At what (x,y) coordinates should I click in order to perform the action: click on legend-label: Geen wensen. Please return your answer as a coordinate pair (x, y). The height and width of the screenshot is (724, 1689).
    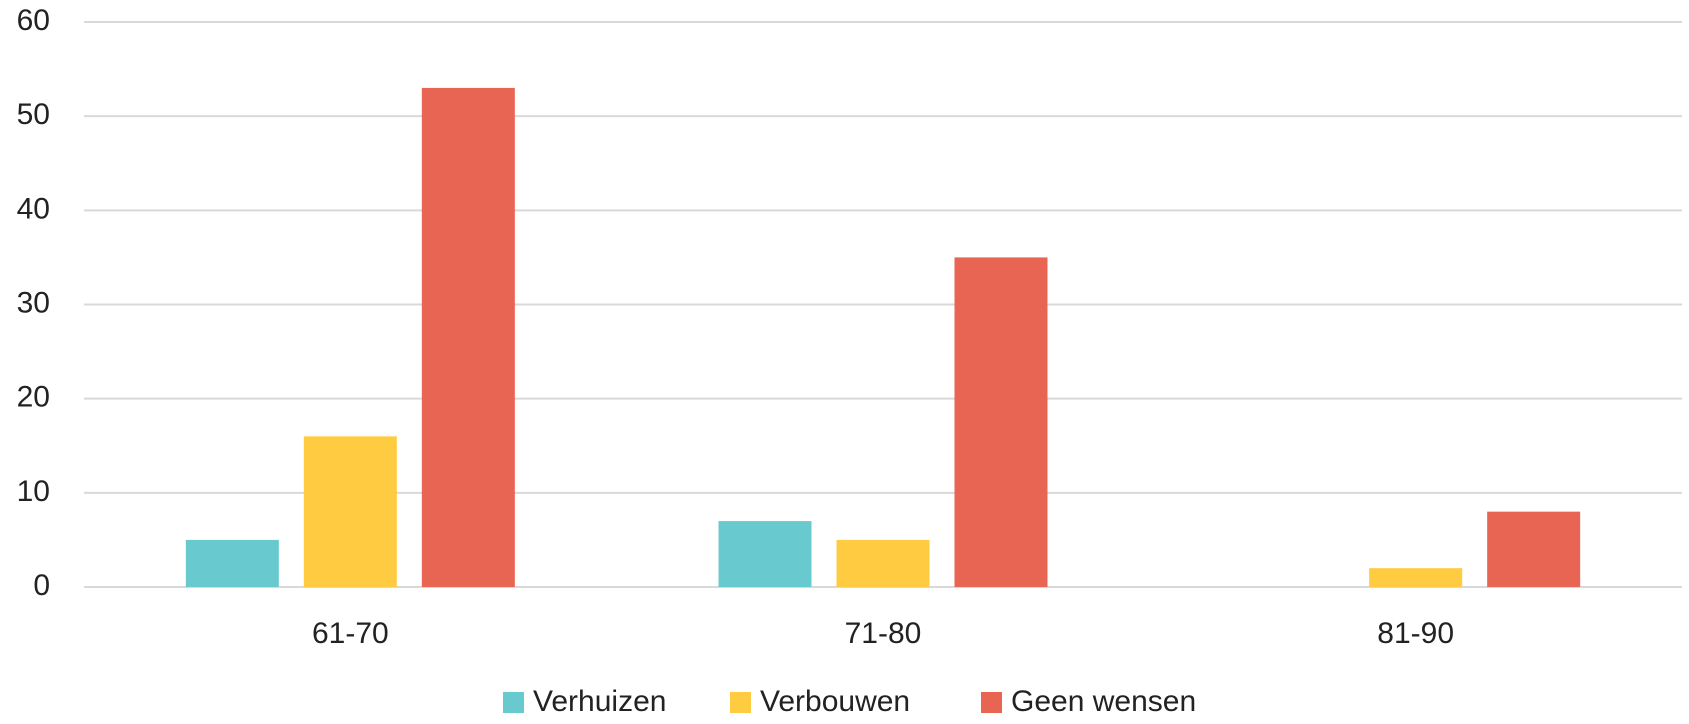
    Looking at the image, I should click on (1103, 701).